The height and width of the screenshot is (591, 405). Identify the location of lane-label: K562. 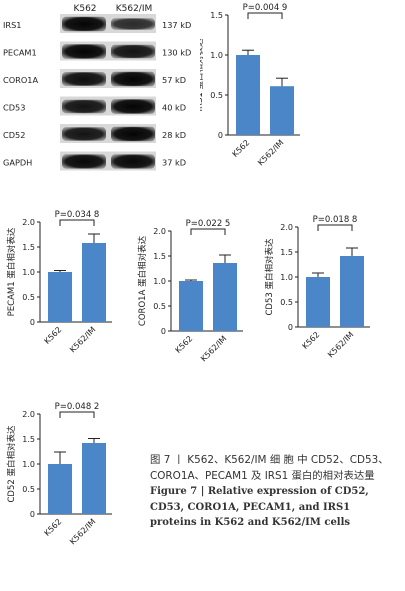
(84, 9).